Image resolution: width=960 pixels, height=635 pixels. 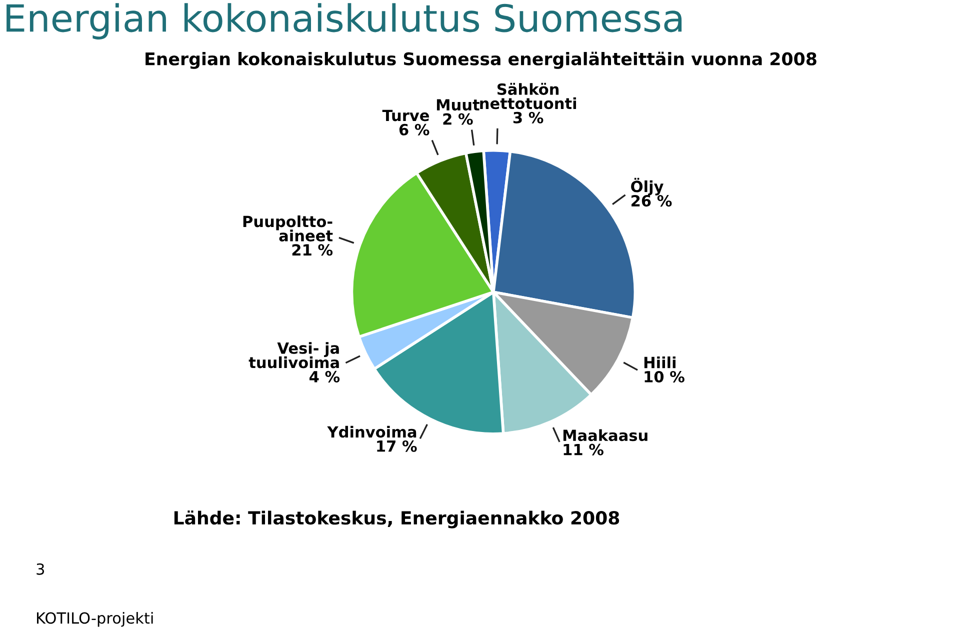 What do you see at coordinates (325, 376) in the screenshot?
I see `data-label: 4 %` at bounding box center [325, 376].